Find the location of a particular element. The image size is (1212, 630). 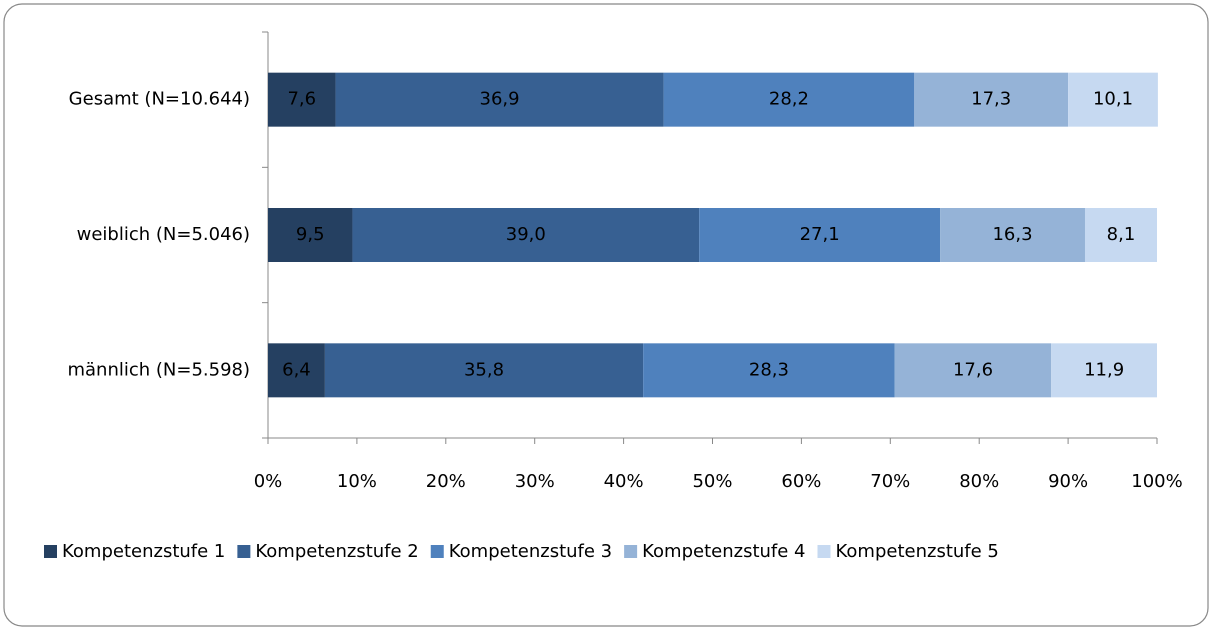

legend-label: Kompetenzstufe 5 is located at coordinates (917, 551).